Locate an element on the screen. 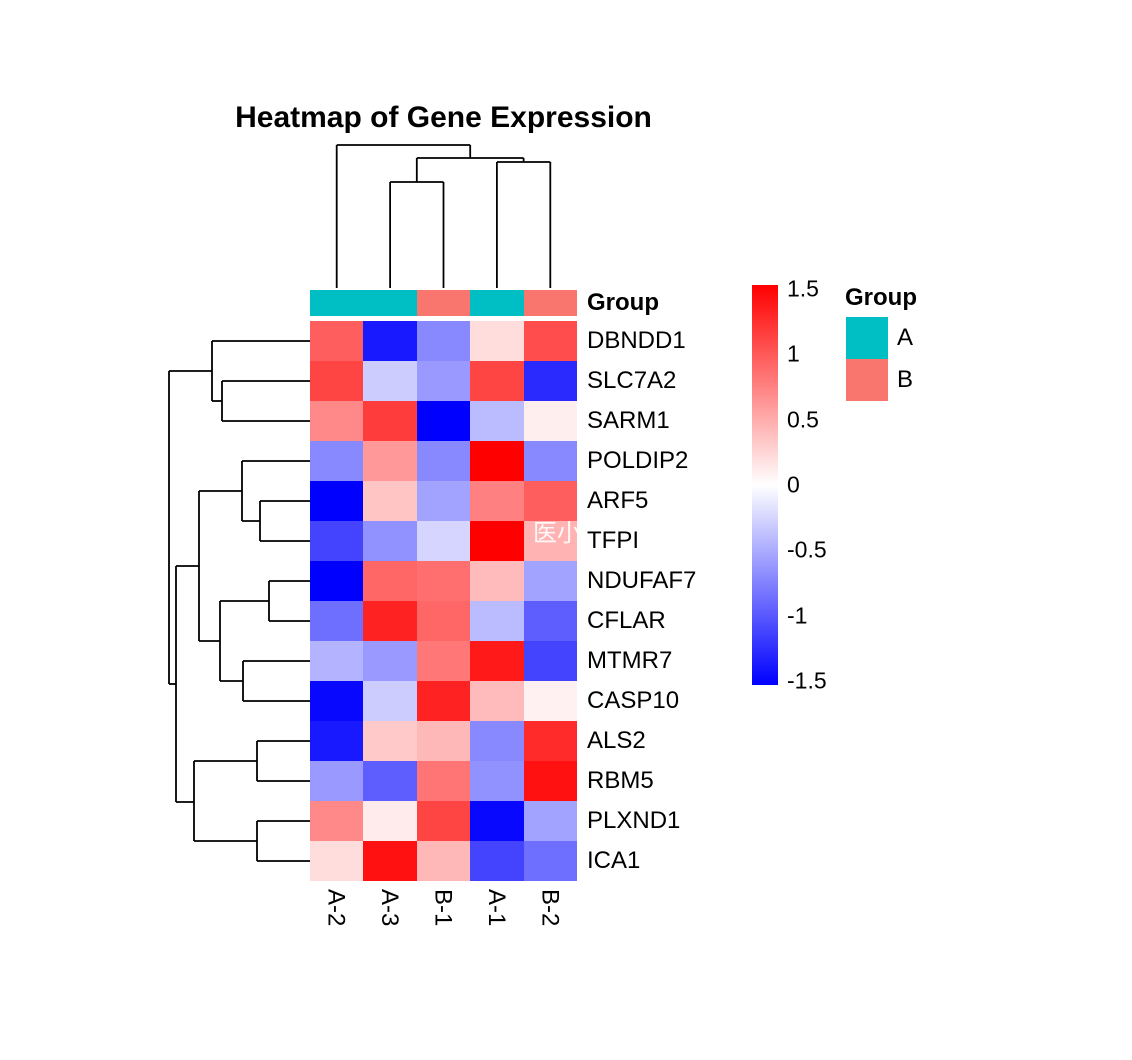  colorbar-tick--1: -1 is located at coordinates (797, 615).